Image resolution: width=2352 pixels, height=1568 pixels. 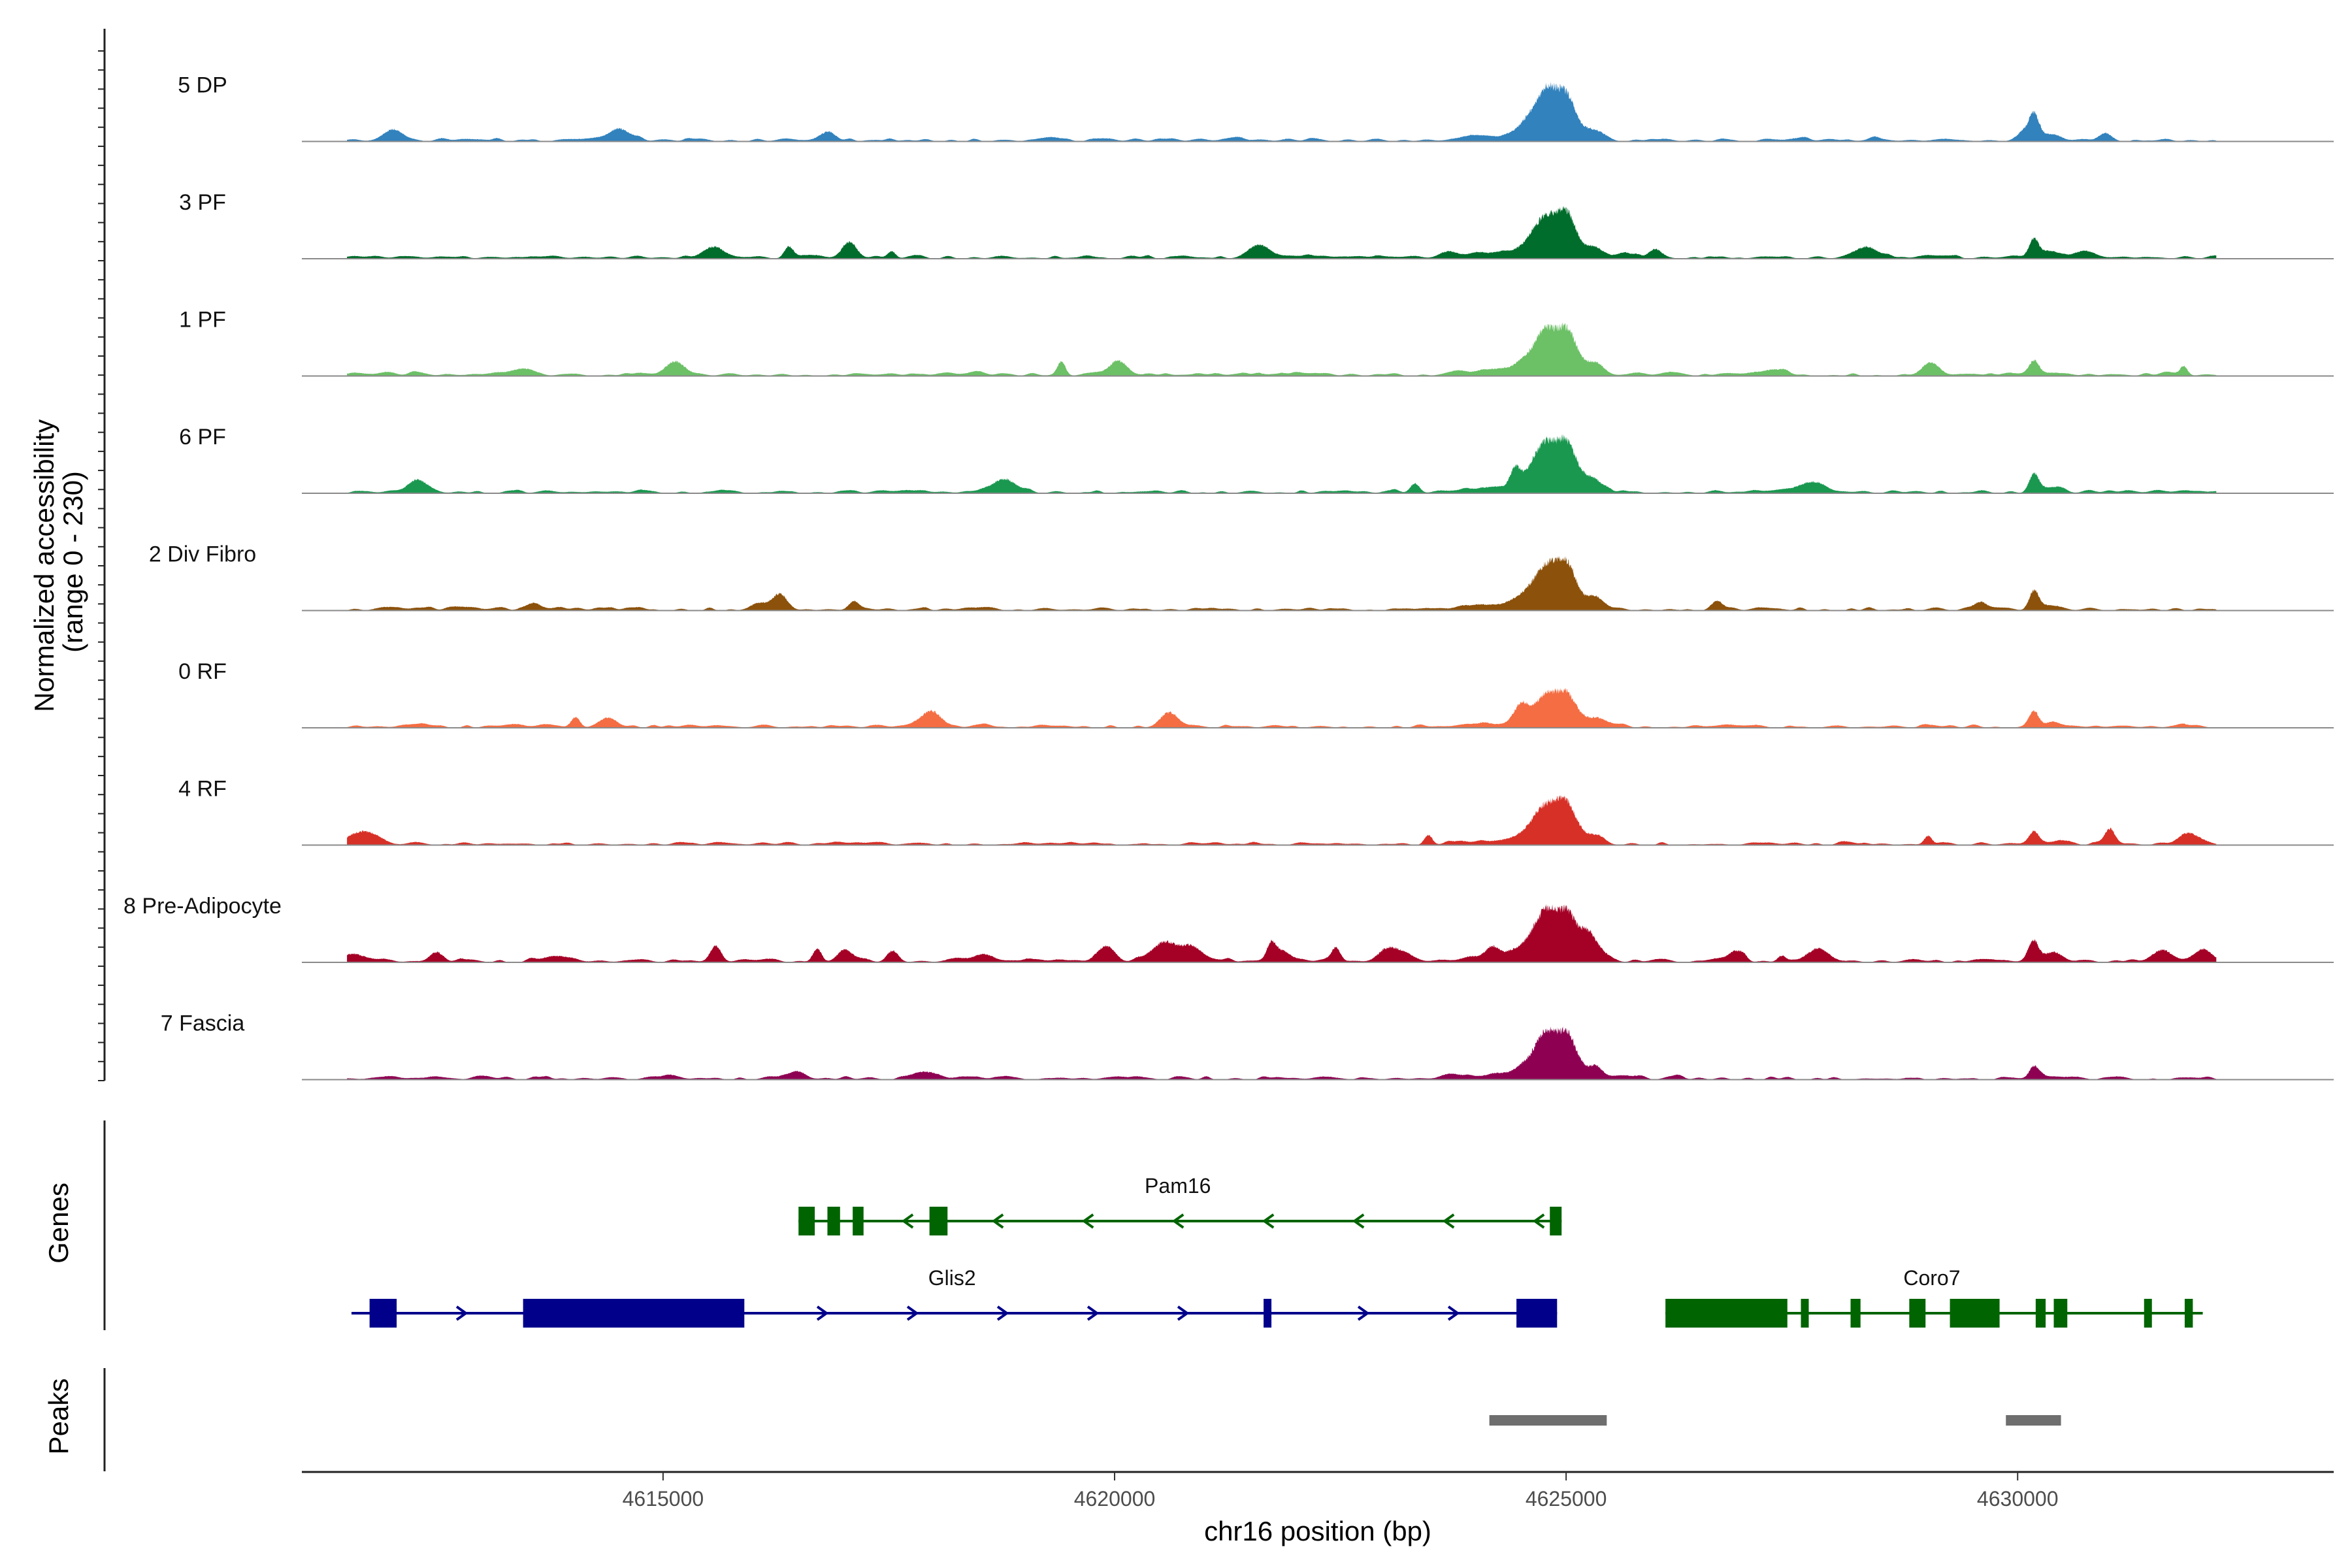 I want to click on gene-coro7: Coro7, so click(x=1934, y=1297).